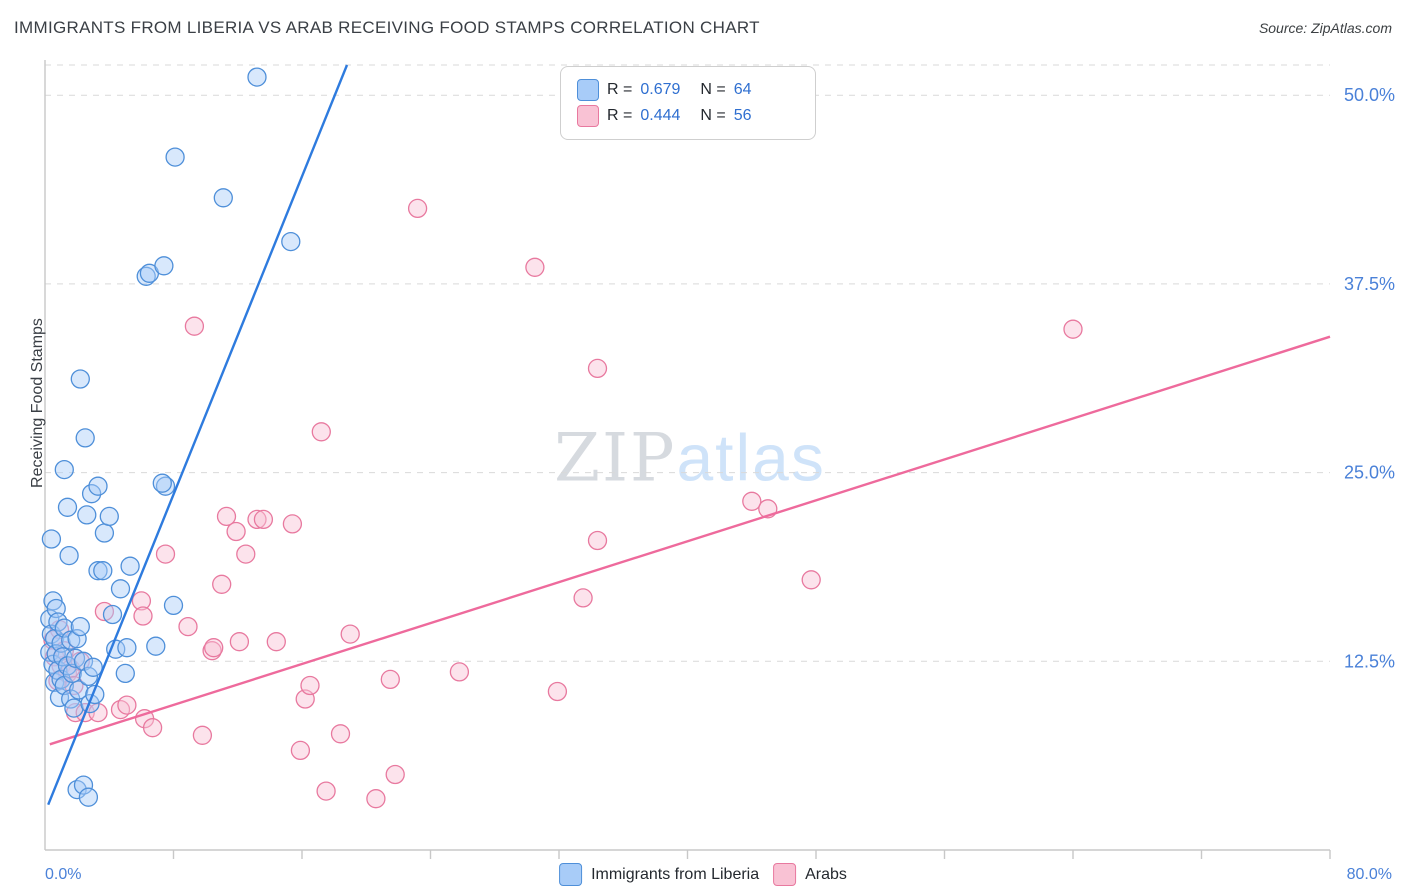 The width and height of the screenshot is (1406, 892). I want to click on r-label: R =, so click(620, 89).